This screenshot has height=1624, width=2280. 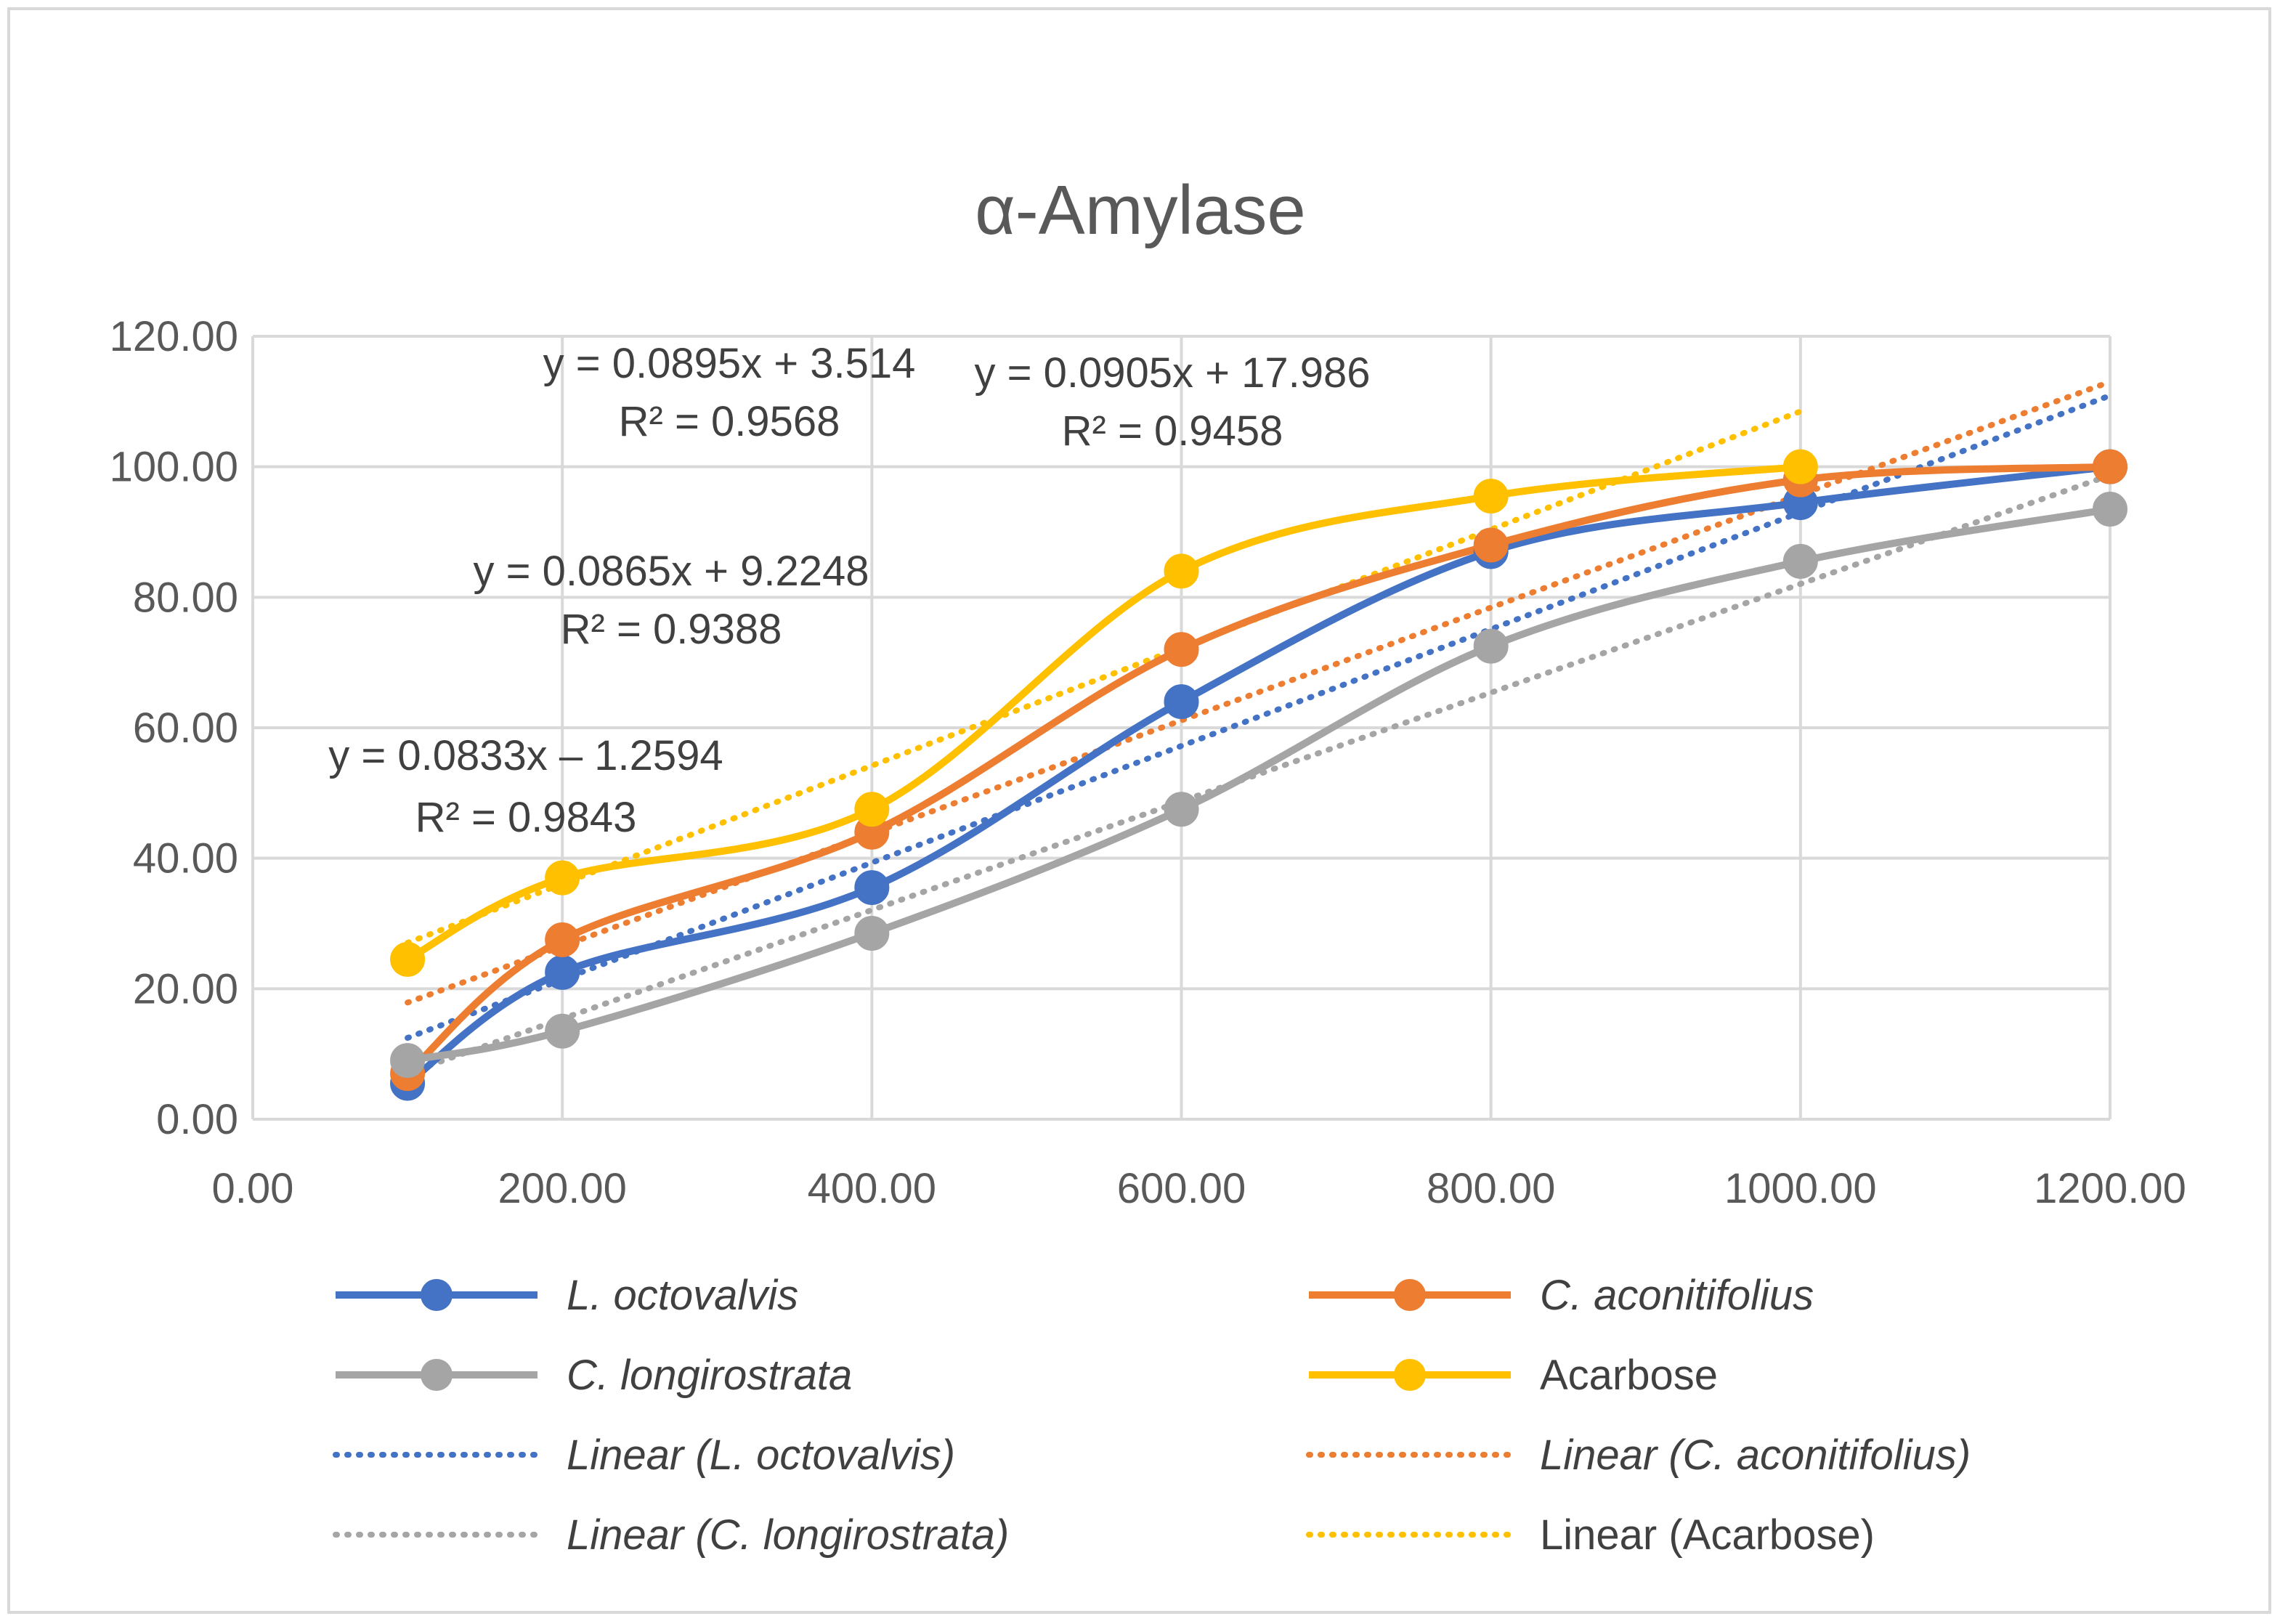 What do you see at coordinates (1800, 1188) in the screenshot?
I see `x-tick-label: 1000.00` at bounding box center [1800, 1188].